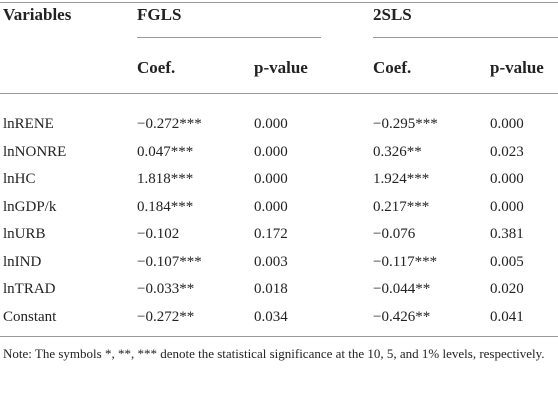 The image size is (558, 411). Describe the element at coordinates (24, 234) in the screenshot. I see `row-label: lnURB` at that location.